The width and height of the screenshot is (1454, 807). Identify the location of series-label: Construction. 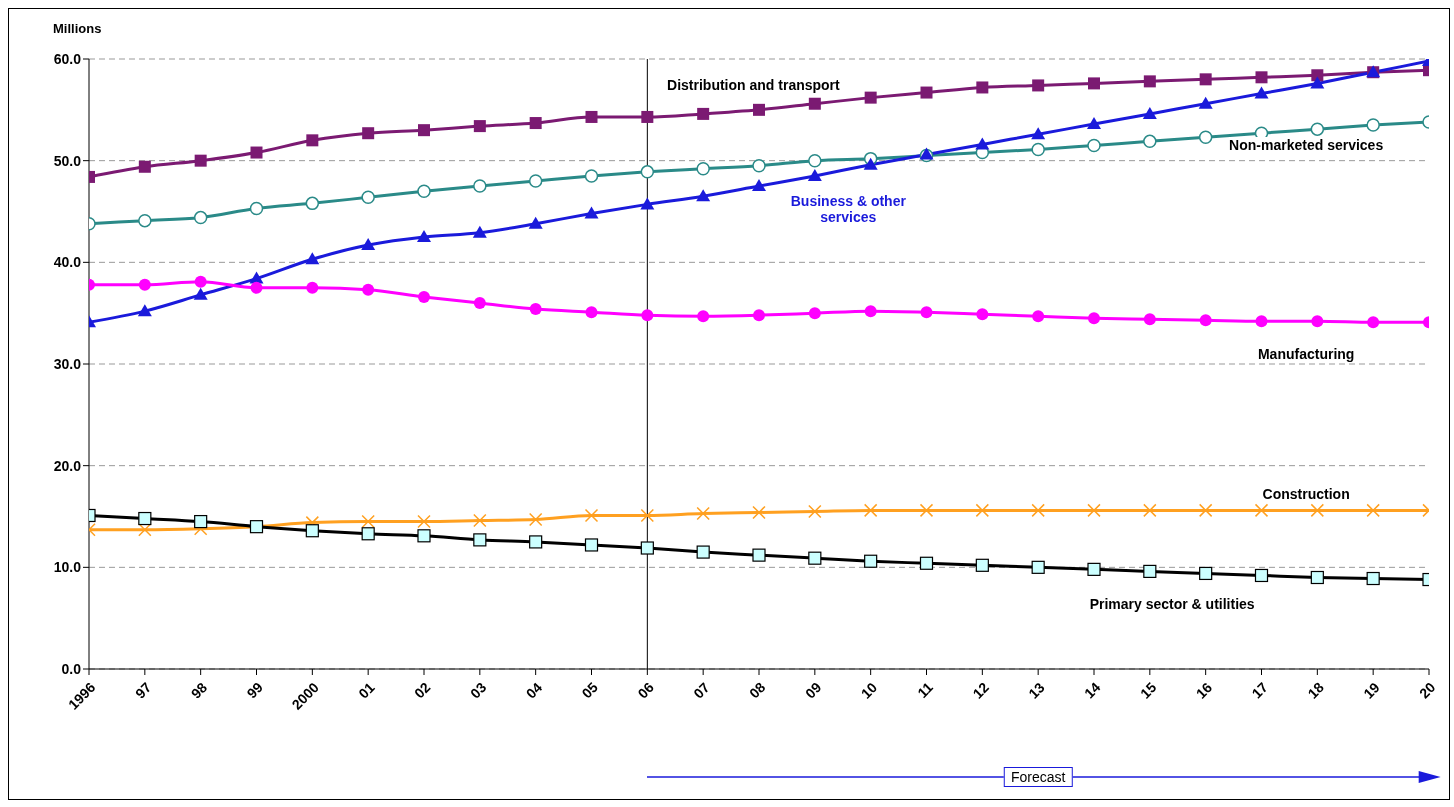
(1306, 494).